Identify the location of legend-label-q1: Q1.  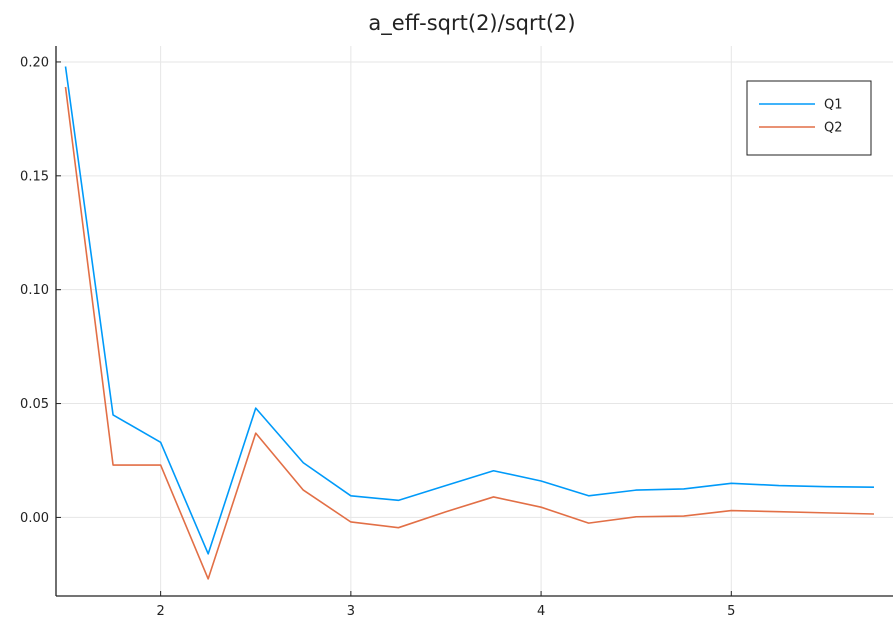
(833, 105).